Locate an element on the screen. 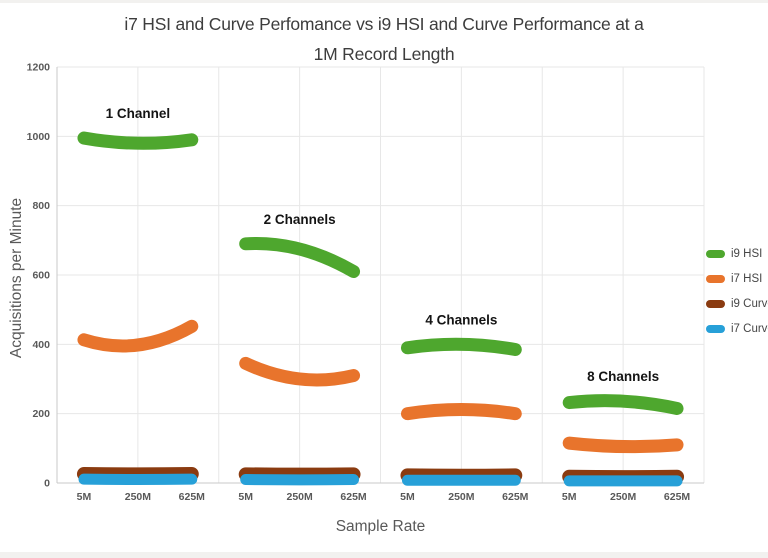 The height and width of the screenshot is (558, 768). group-label: 4 Channels is located at coordinates (461, 319).